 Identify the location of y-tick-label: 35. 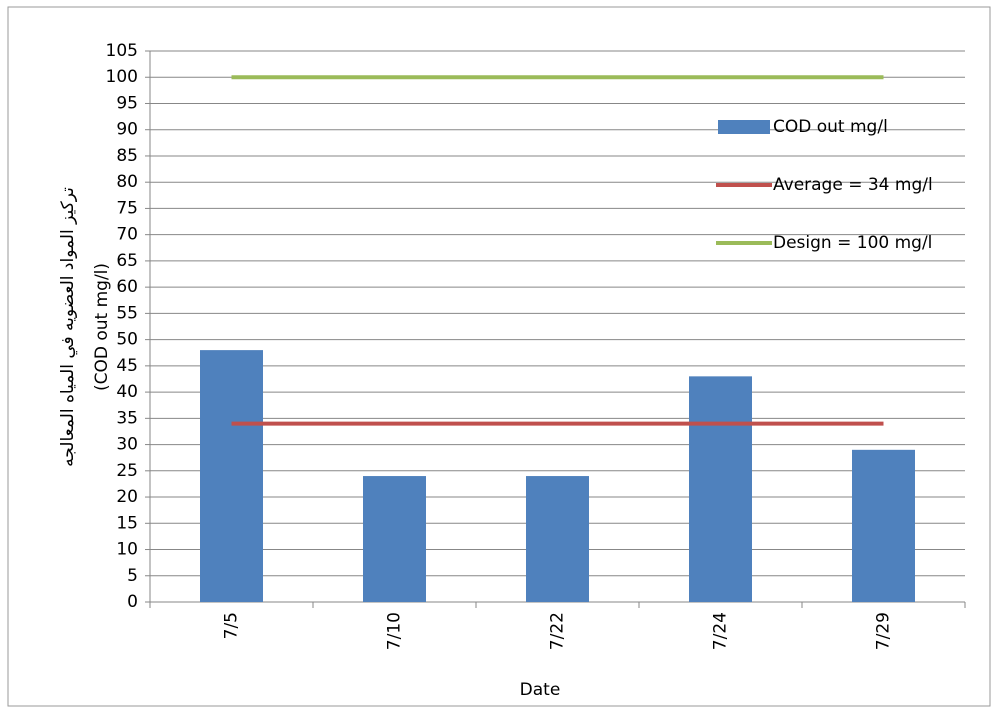
(127, 418).